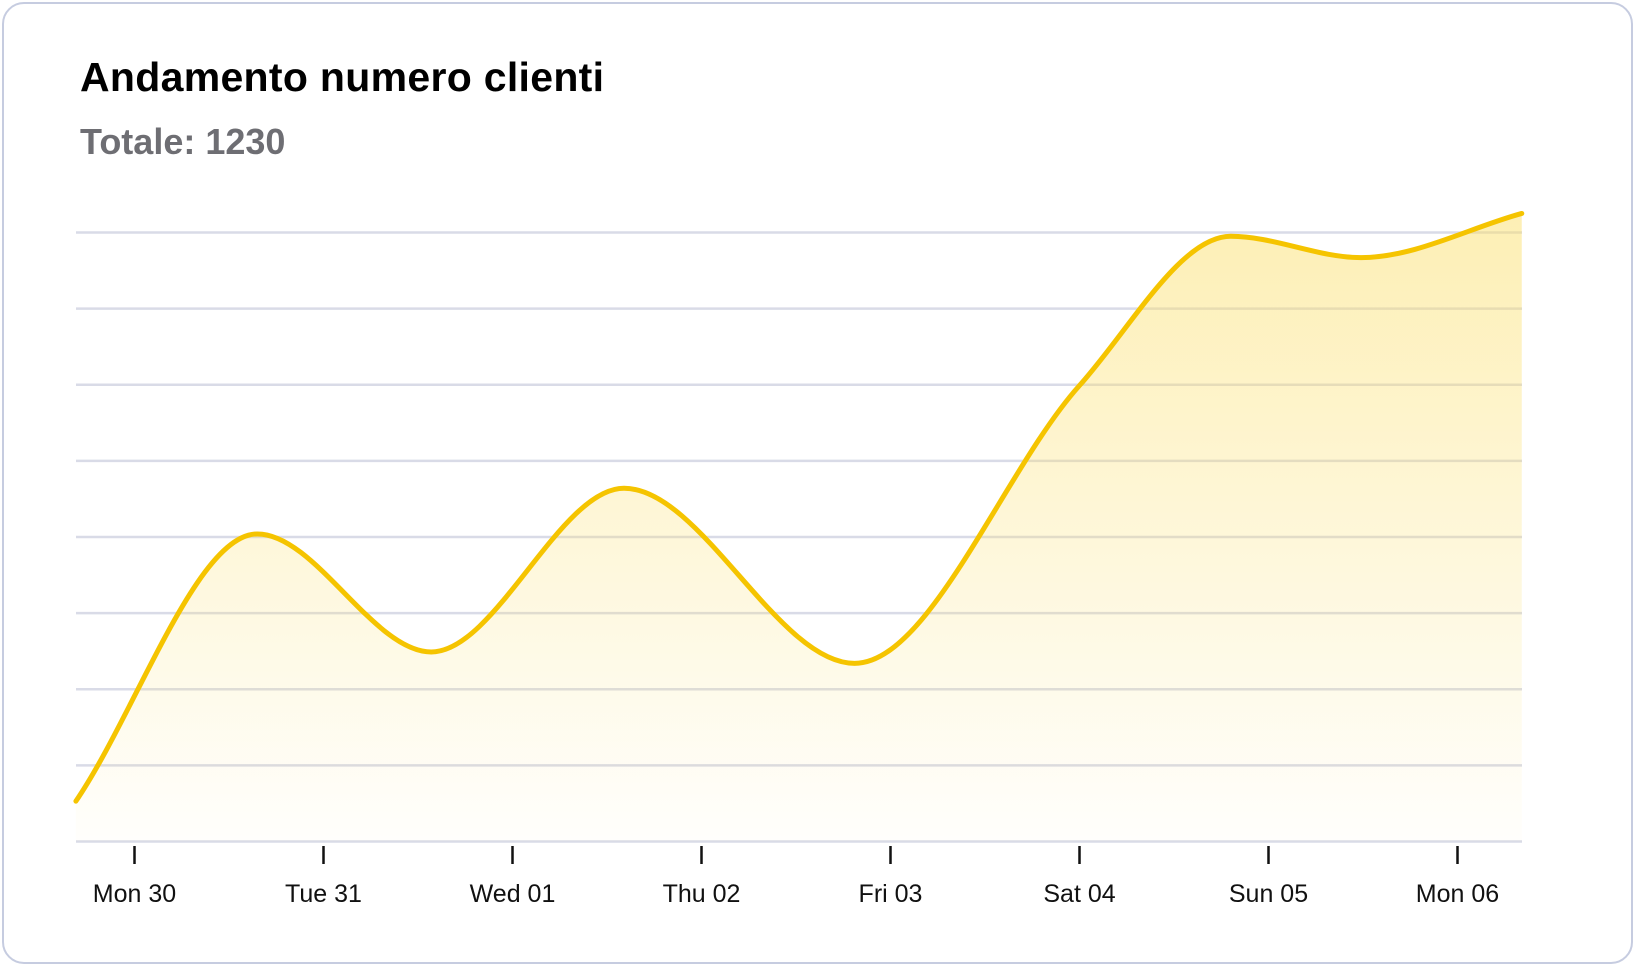 Image resolution: width=1635 pixels, height=966 pixels. Describe the element at coordinates (183, 141) in the screenshot. I see `chart-subtitle-total: Totale: 1230` at that location.